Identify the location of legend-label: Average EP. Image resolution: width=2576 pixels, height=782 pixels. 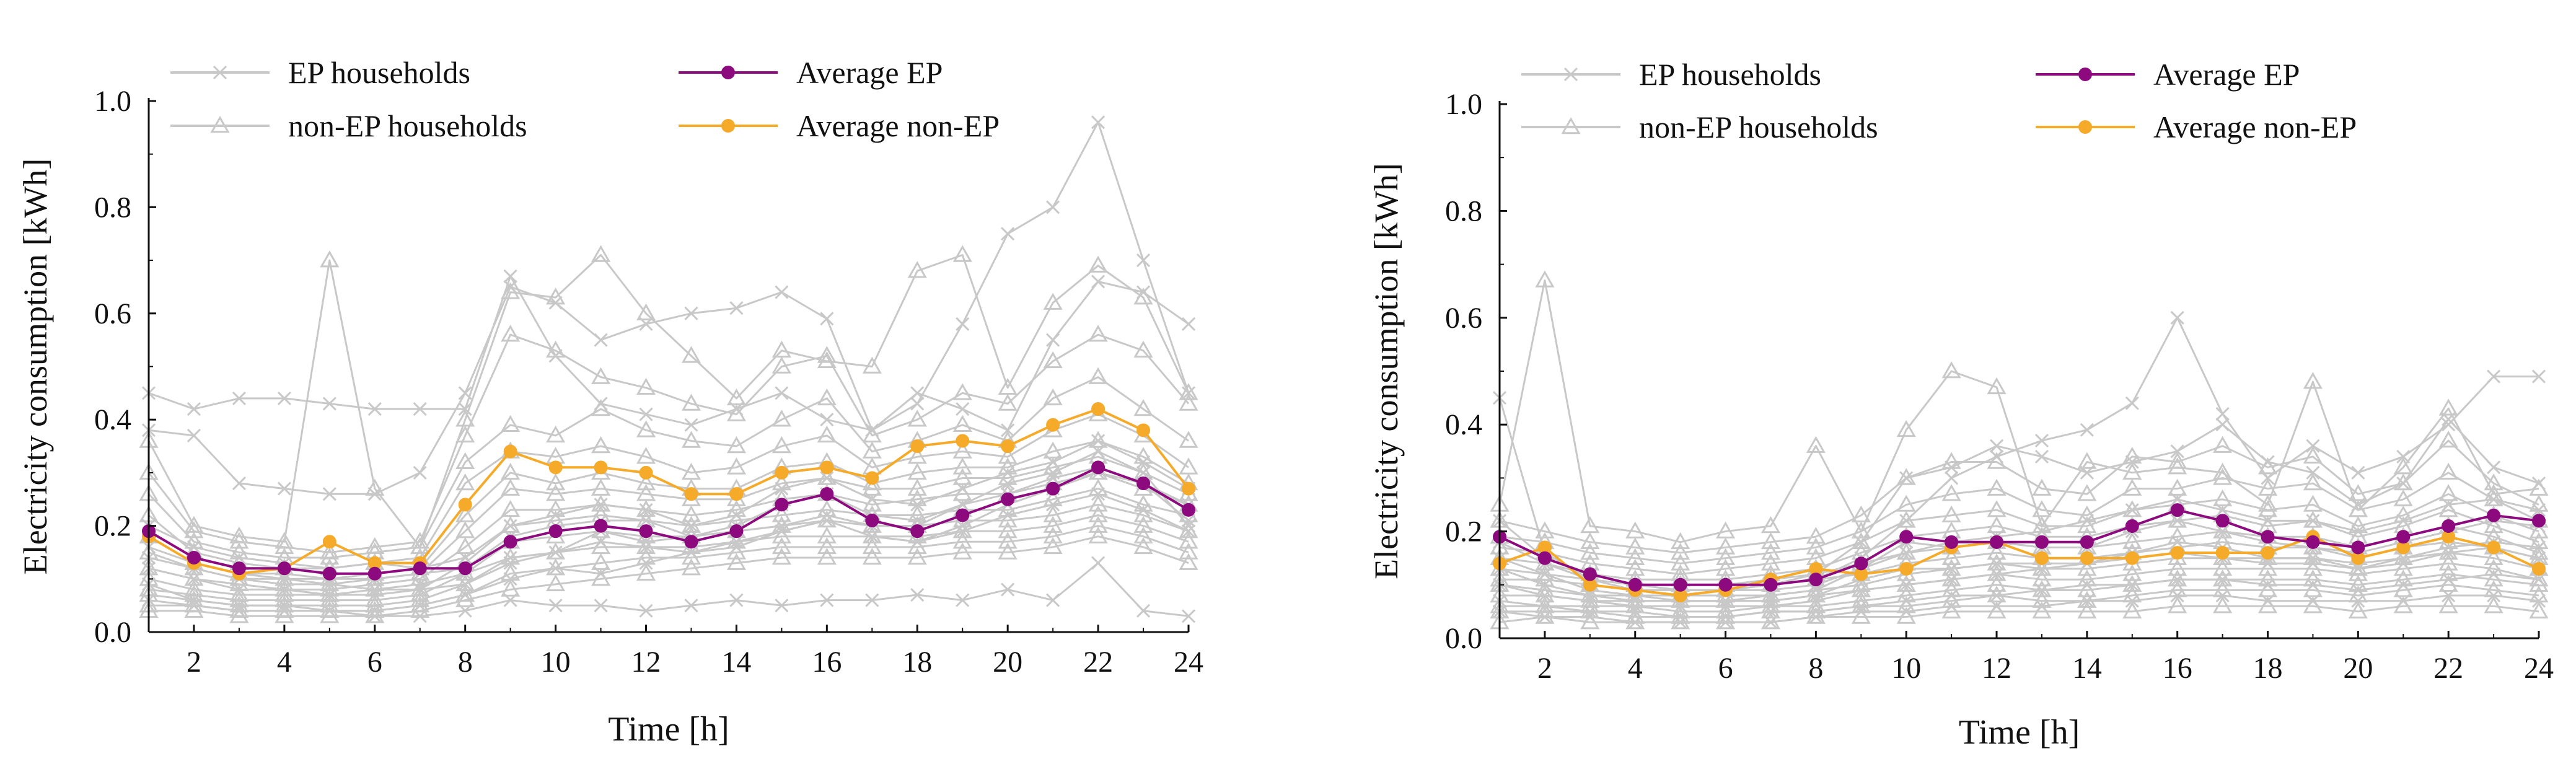
(2227, 74).